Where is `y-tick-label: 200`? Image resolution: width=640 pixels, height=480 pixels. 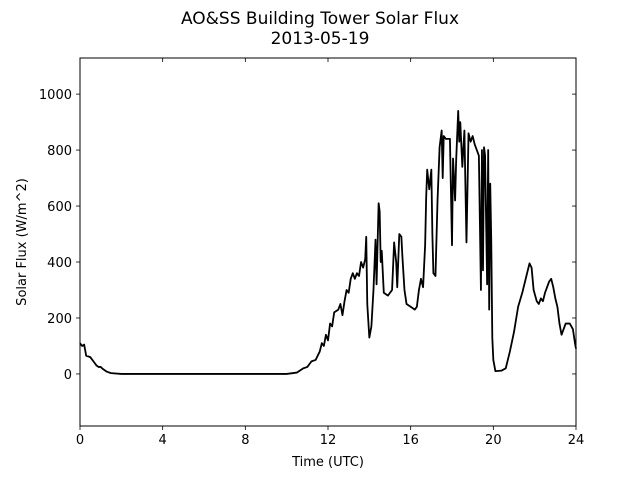
y-tick-label: 200 is located at coordinates (59, 319).